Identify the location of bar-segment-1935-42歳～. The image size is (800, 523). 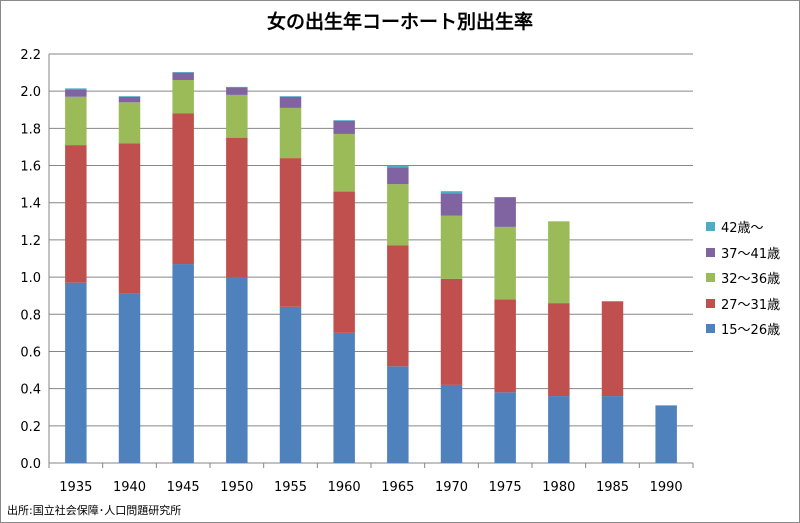
(76, 89).